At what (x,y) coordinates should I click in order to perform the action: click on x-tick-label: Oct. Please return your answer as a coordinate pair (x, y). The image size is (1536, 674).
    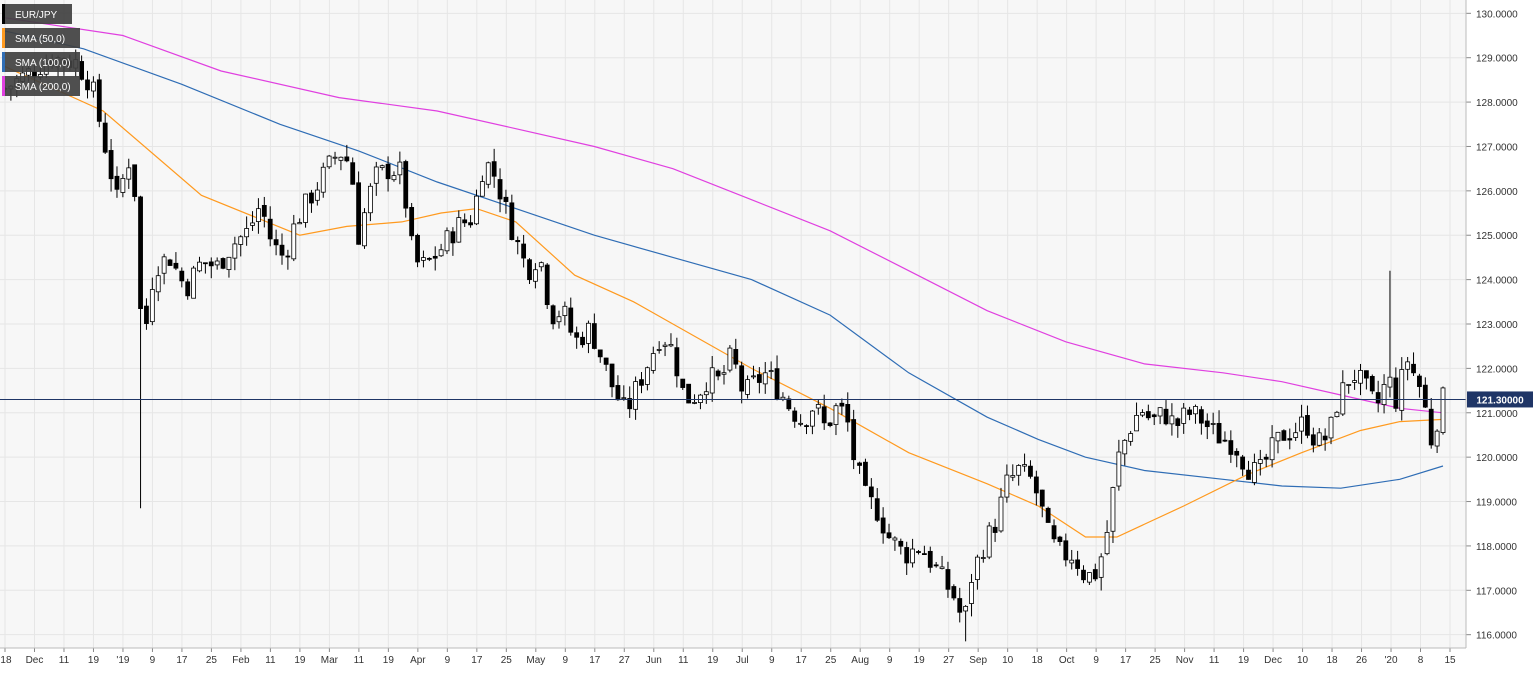
    Looking at the image, I should click on (1067, 660).